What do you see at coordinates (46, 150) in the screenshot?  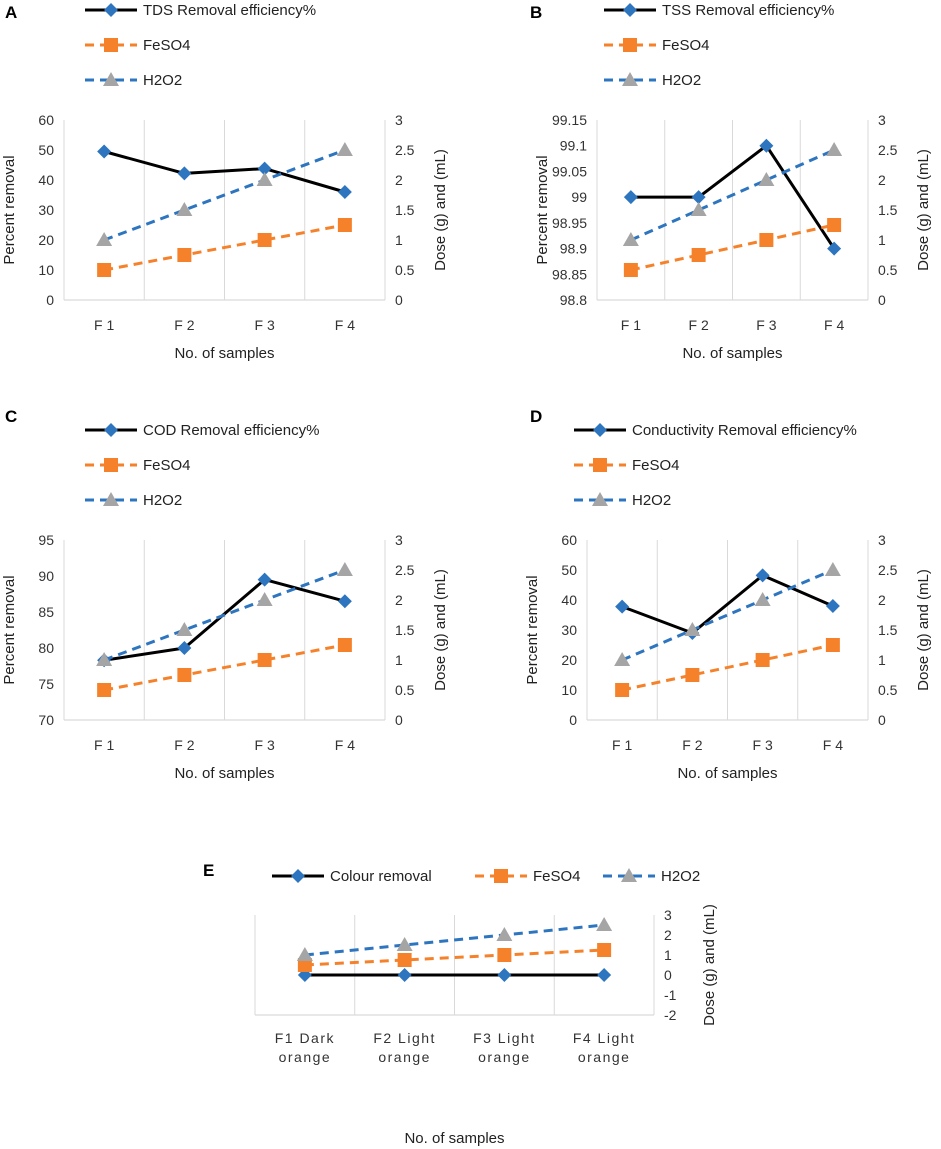 I see `y-tick-label: 50` at bounding box center [46, 150].